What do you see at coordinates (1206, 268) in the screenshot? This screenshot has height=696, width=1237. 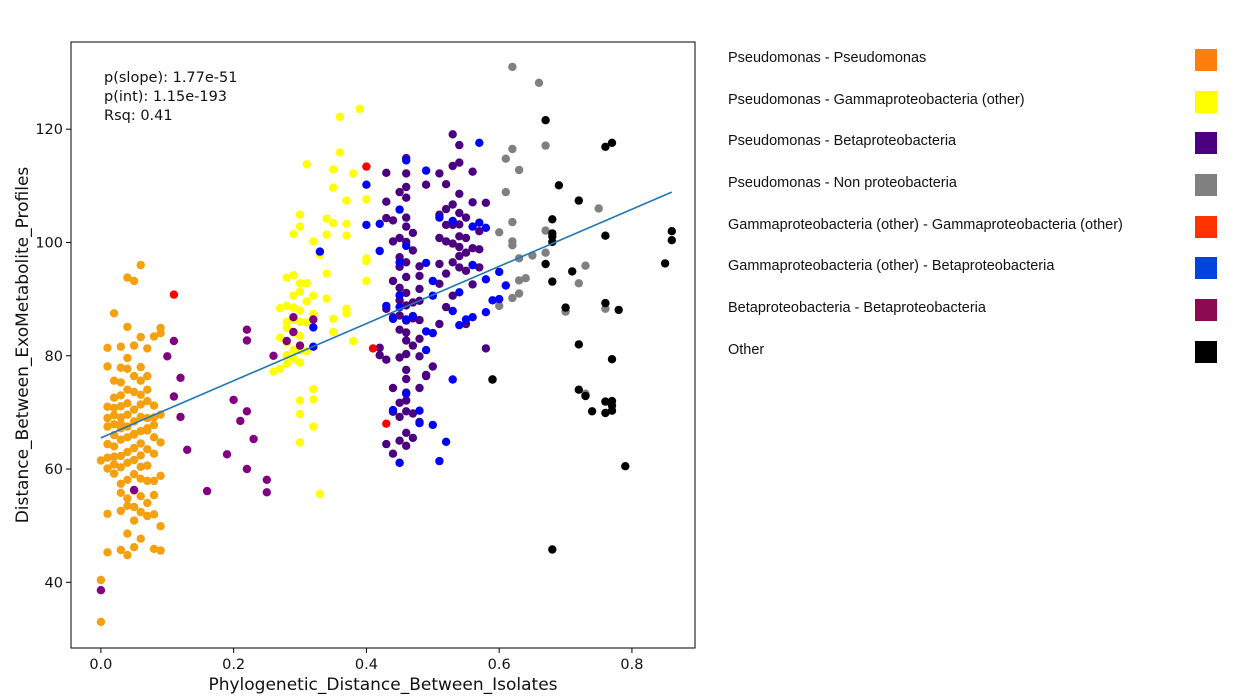 I see `legend-swatch` at bounding box center [1206, 268].